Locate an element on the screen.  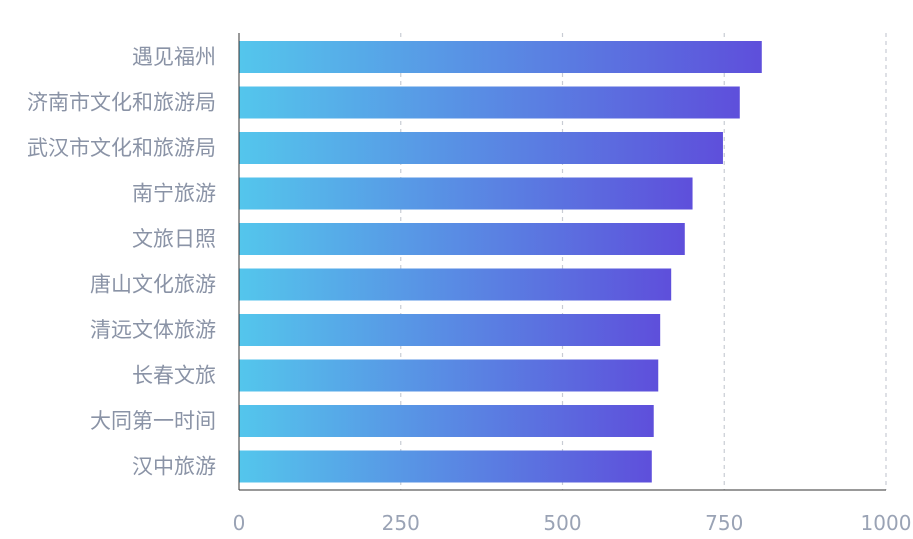
category-label: 唐山文化旅游 is located at coordinates (153, 285).